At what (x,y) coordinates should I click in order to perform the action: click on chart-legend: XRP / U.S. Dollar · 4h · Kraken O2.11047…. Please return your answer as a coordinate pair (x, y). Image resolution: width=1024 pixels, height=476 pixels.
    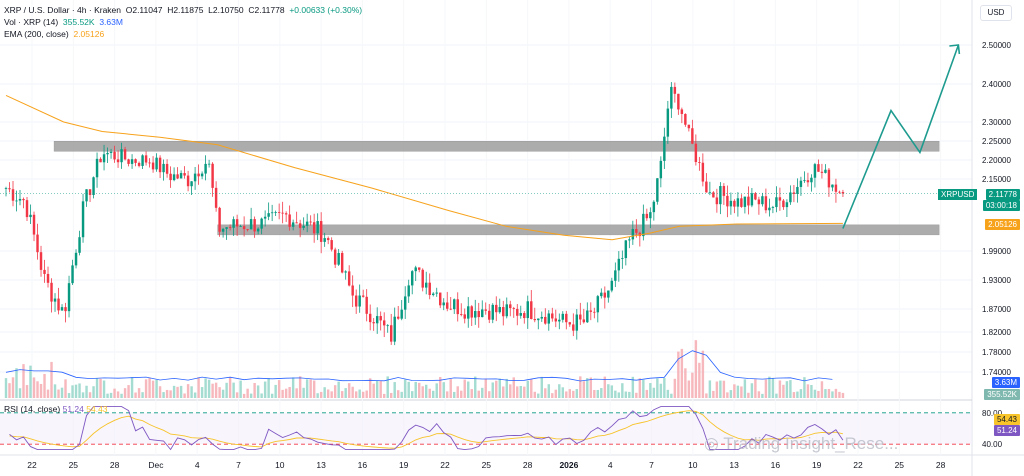
    Looking at the image, I should click on (183, 22).